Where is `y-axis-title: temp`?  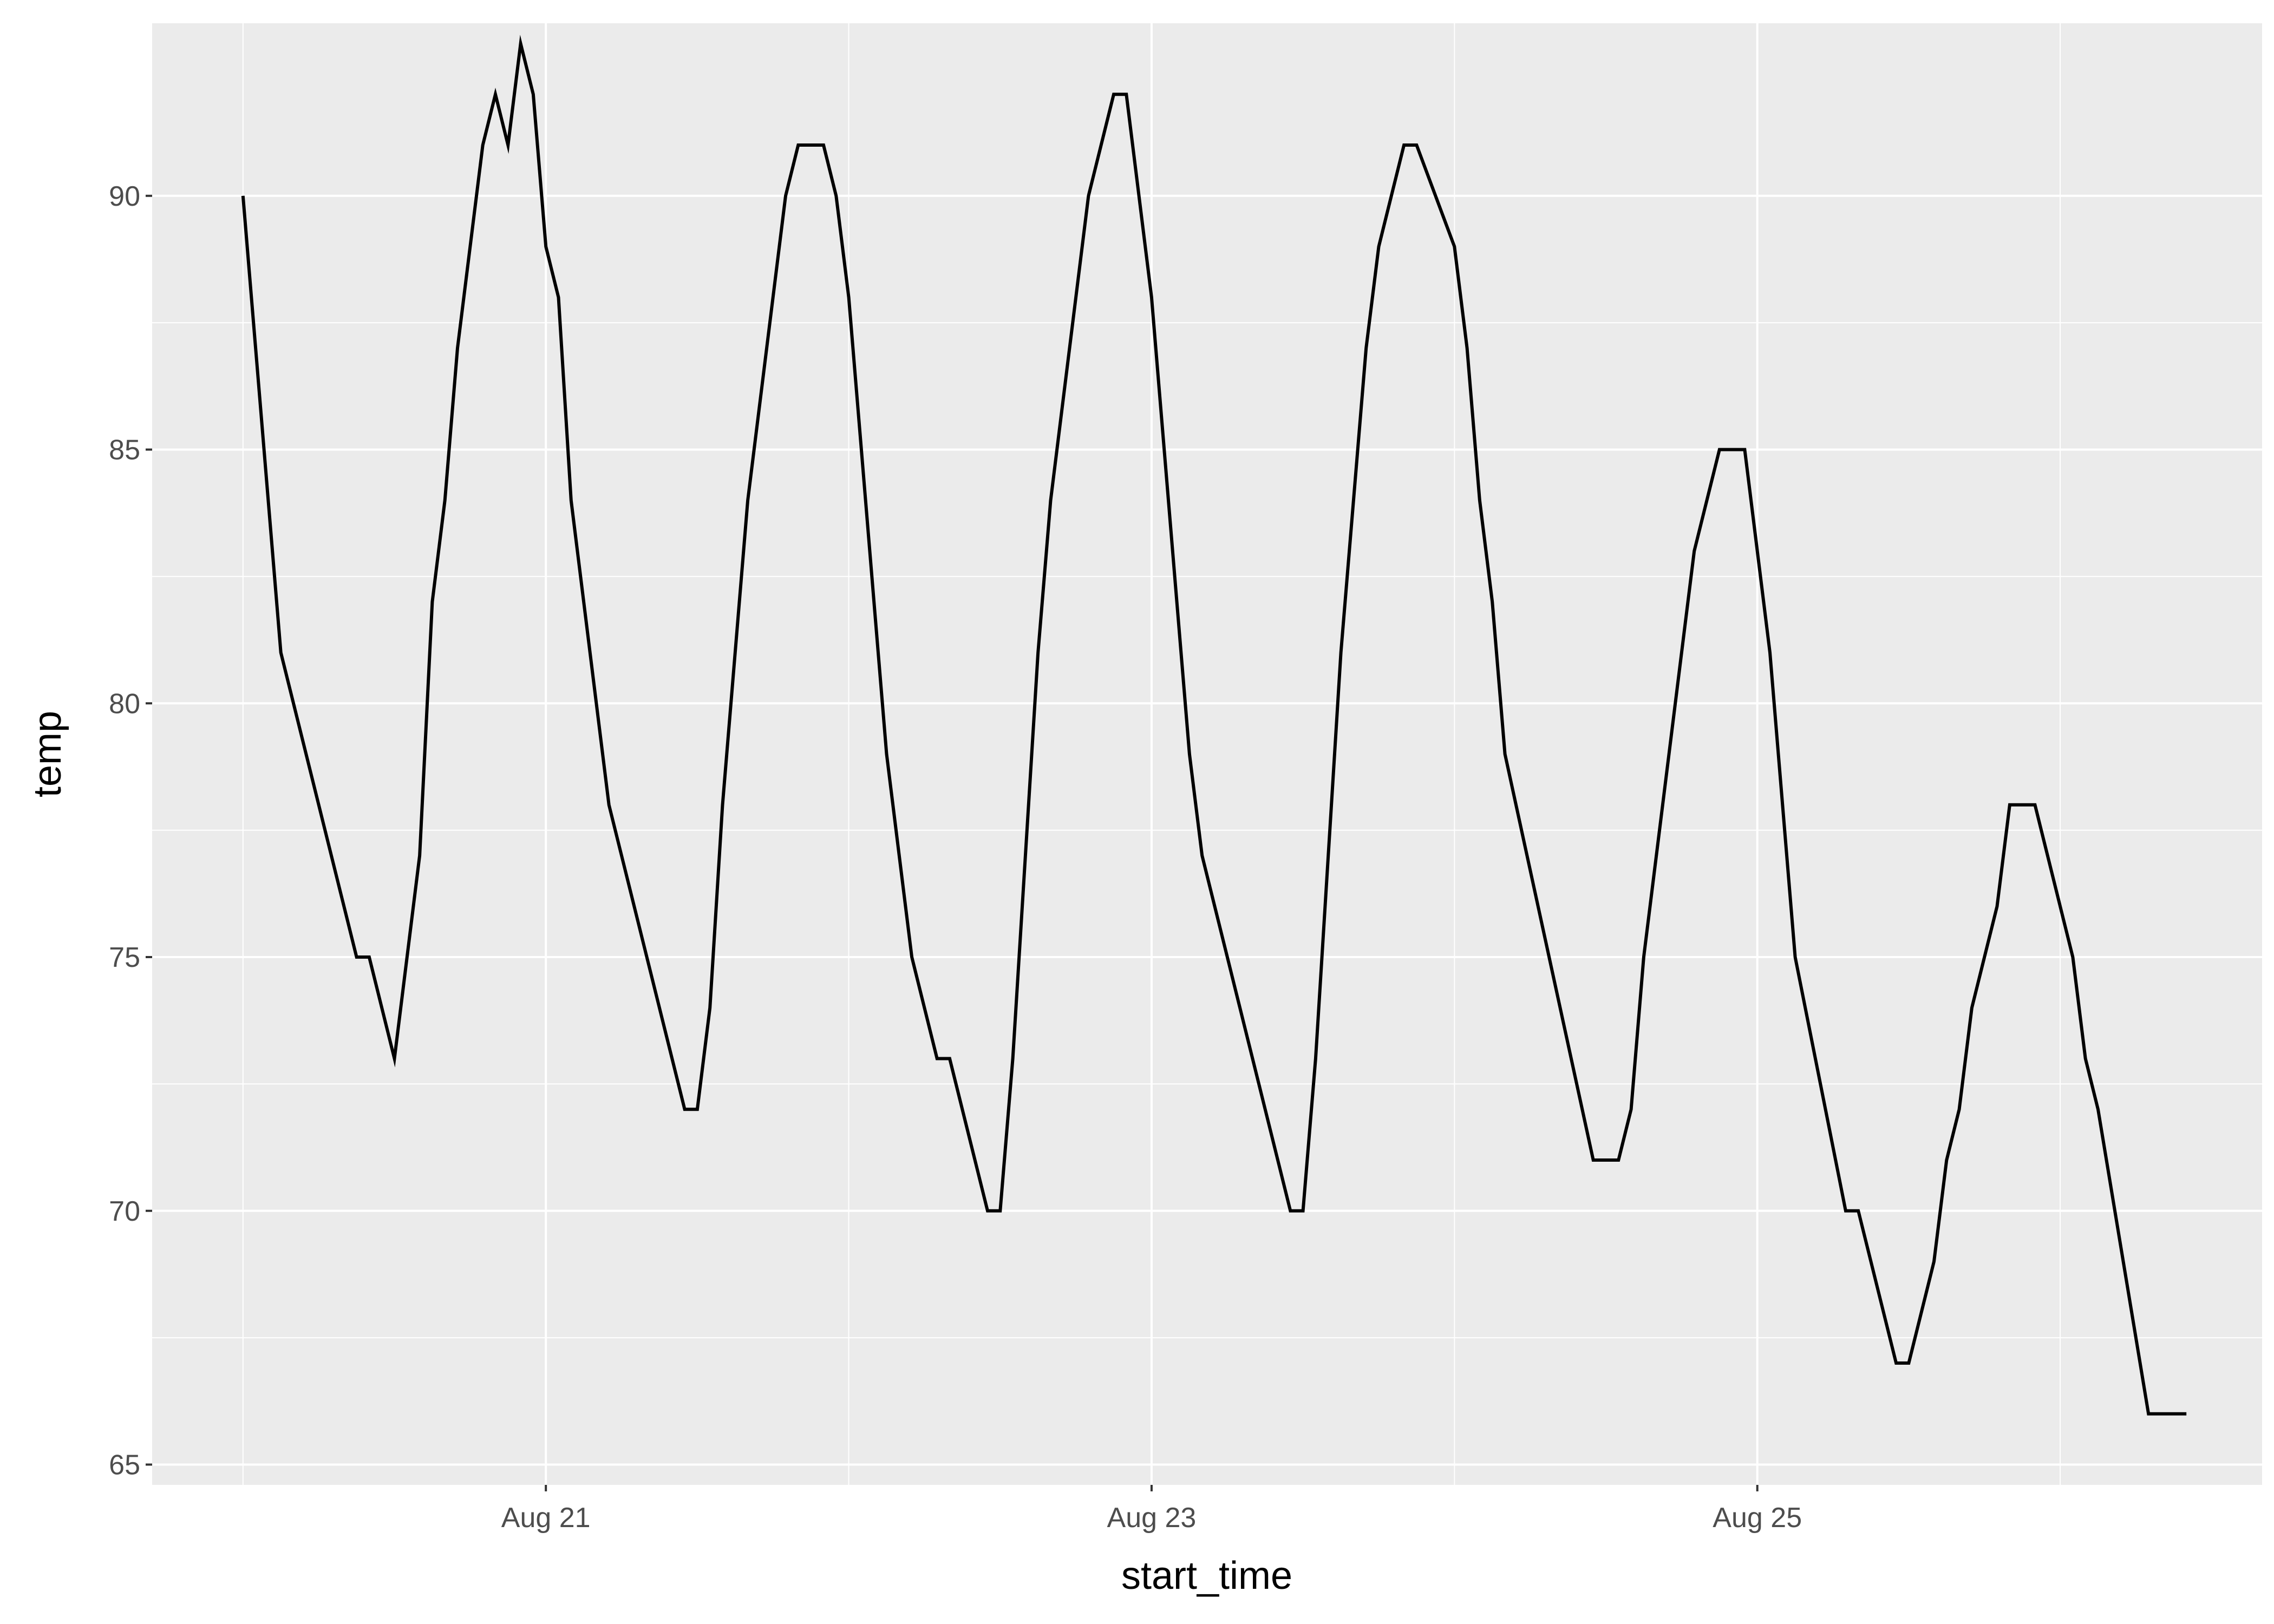
y-axis-title: temp is located at coordinates (48, 754).